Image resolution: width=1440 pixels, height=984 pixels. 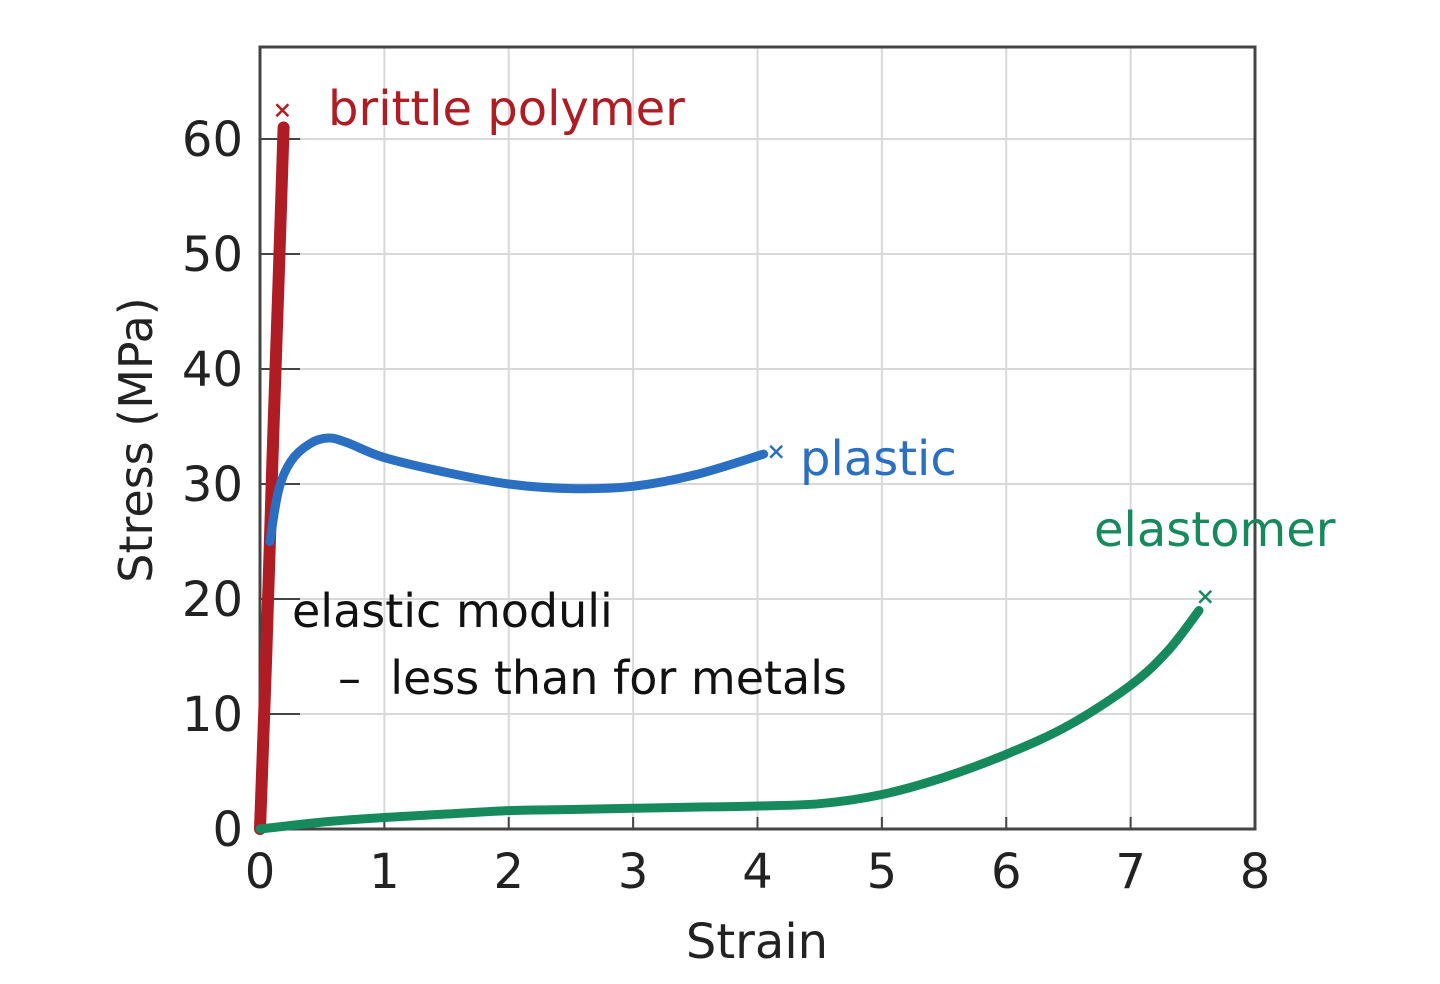 What do you see at coordinates (212, 600) in the screenshot?
I see `y-tick-label: 20` at bounding box center [212, 600].